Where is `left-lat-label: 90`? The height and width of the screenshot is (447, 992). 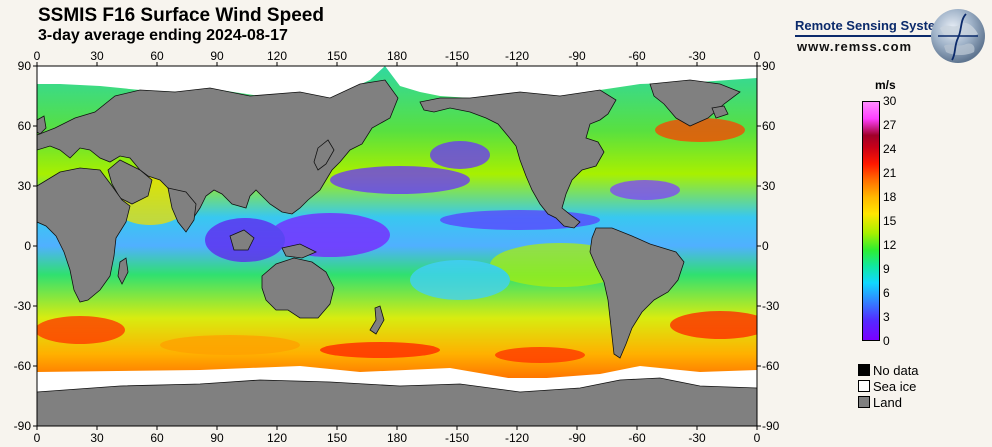 left-lat-label: 90 is located at coordinates (25, 66).